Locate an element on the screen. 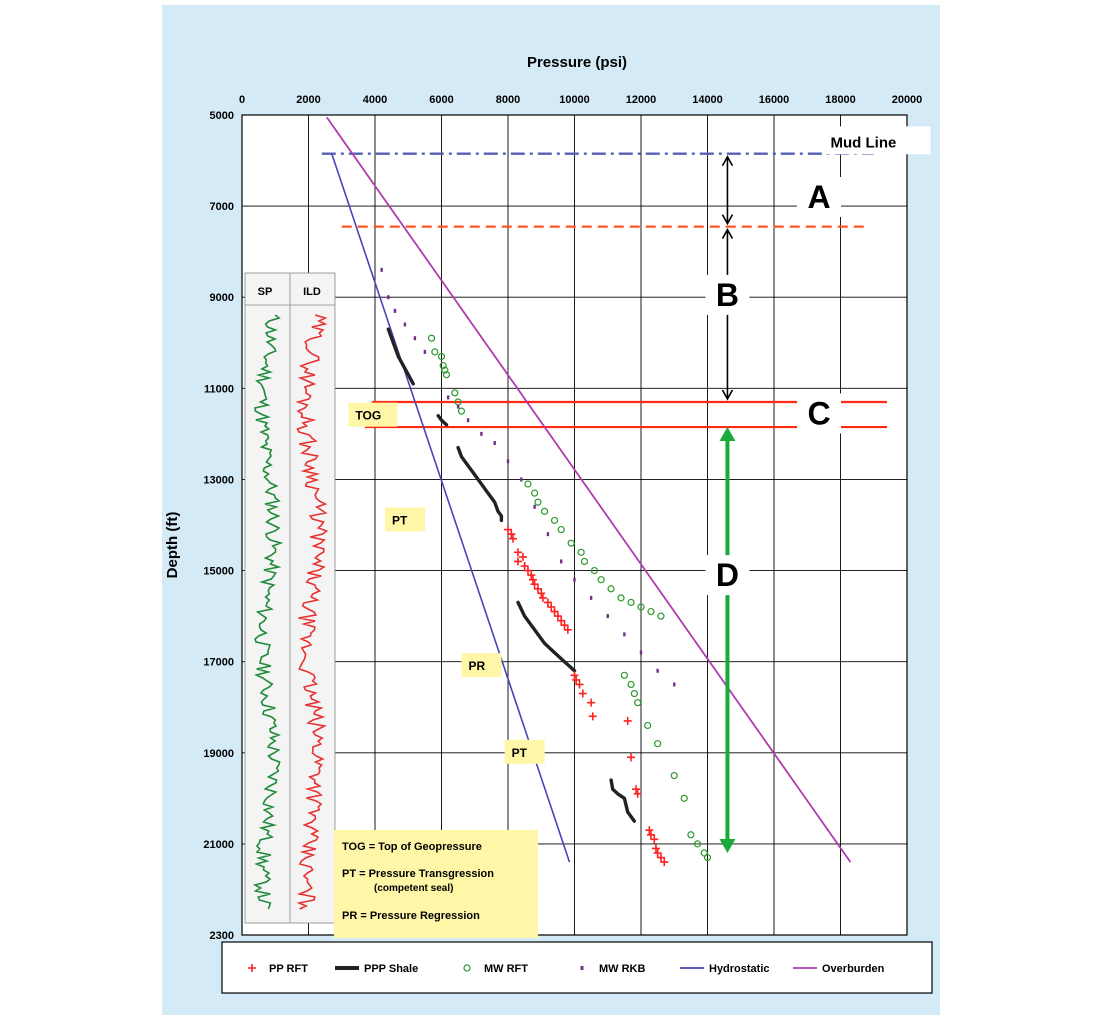  legend-swatch-mw-rft is located at coordinates (467, 968).